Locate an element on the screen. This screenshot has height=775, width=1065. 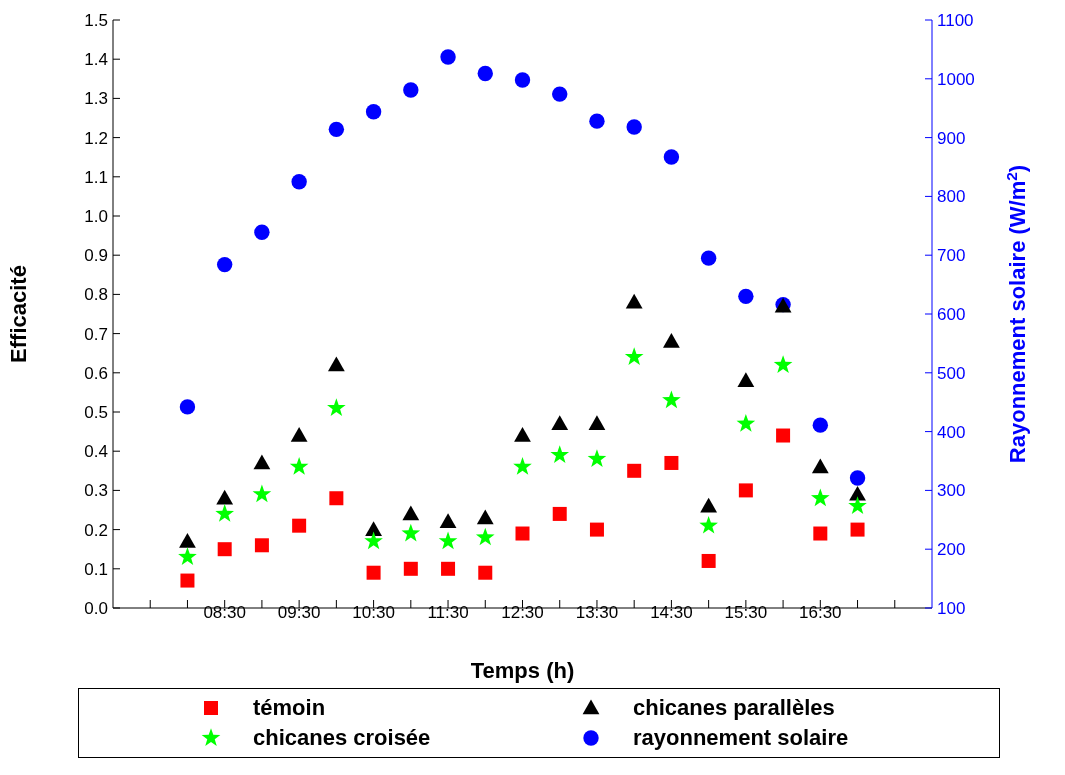
y-tick-label: 0.9 is located at coordinates (96, 256).